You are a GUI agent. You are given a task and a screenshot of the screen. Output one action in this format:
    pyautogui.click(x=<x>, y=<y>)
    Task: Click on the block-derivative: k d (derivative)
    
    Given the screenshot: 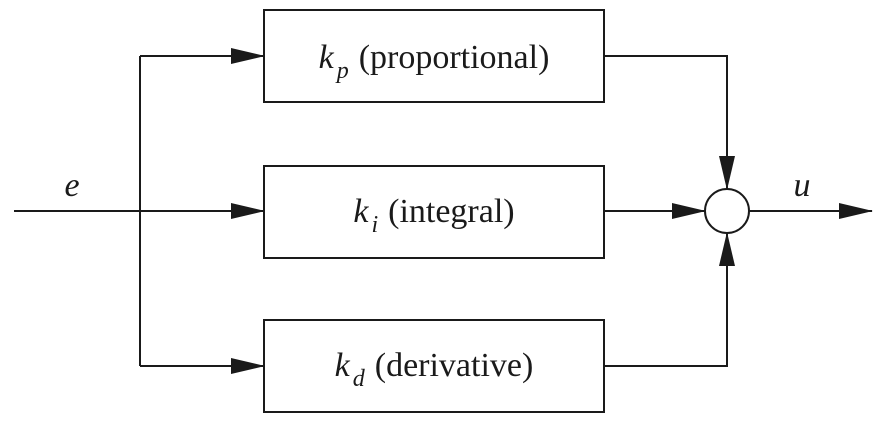 What is the action you would take?
    pyautogui.click(x=434, y=366)
    